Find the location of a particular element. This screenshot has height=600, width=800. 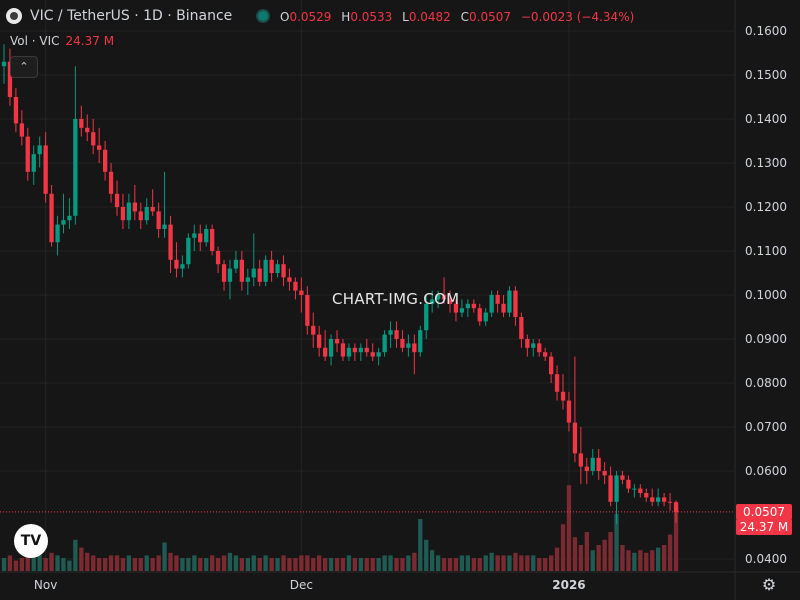

gear-icon: ⚙ is located at coordinates (769, 584).